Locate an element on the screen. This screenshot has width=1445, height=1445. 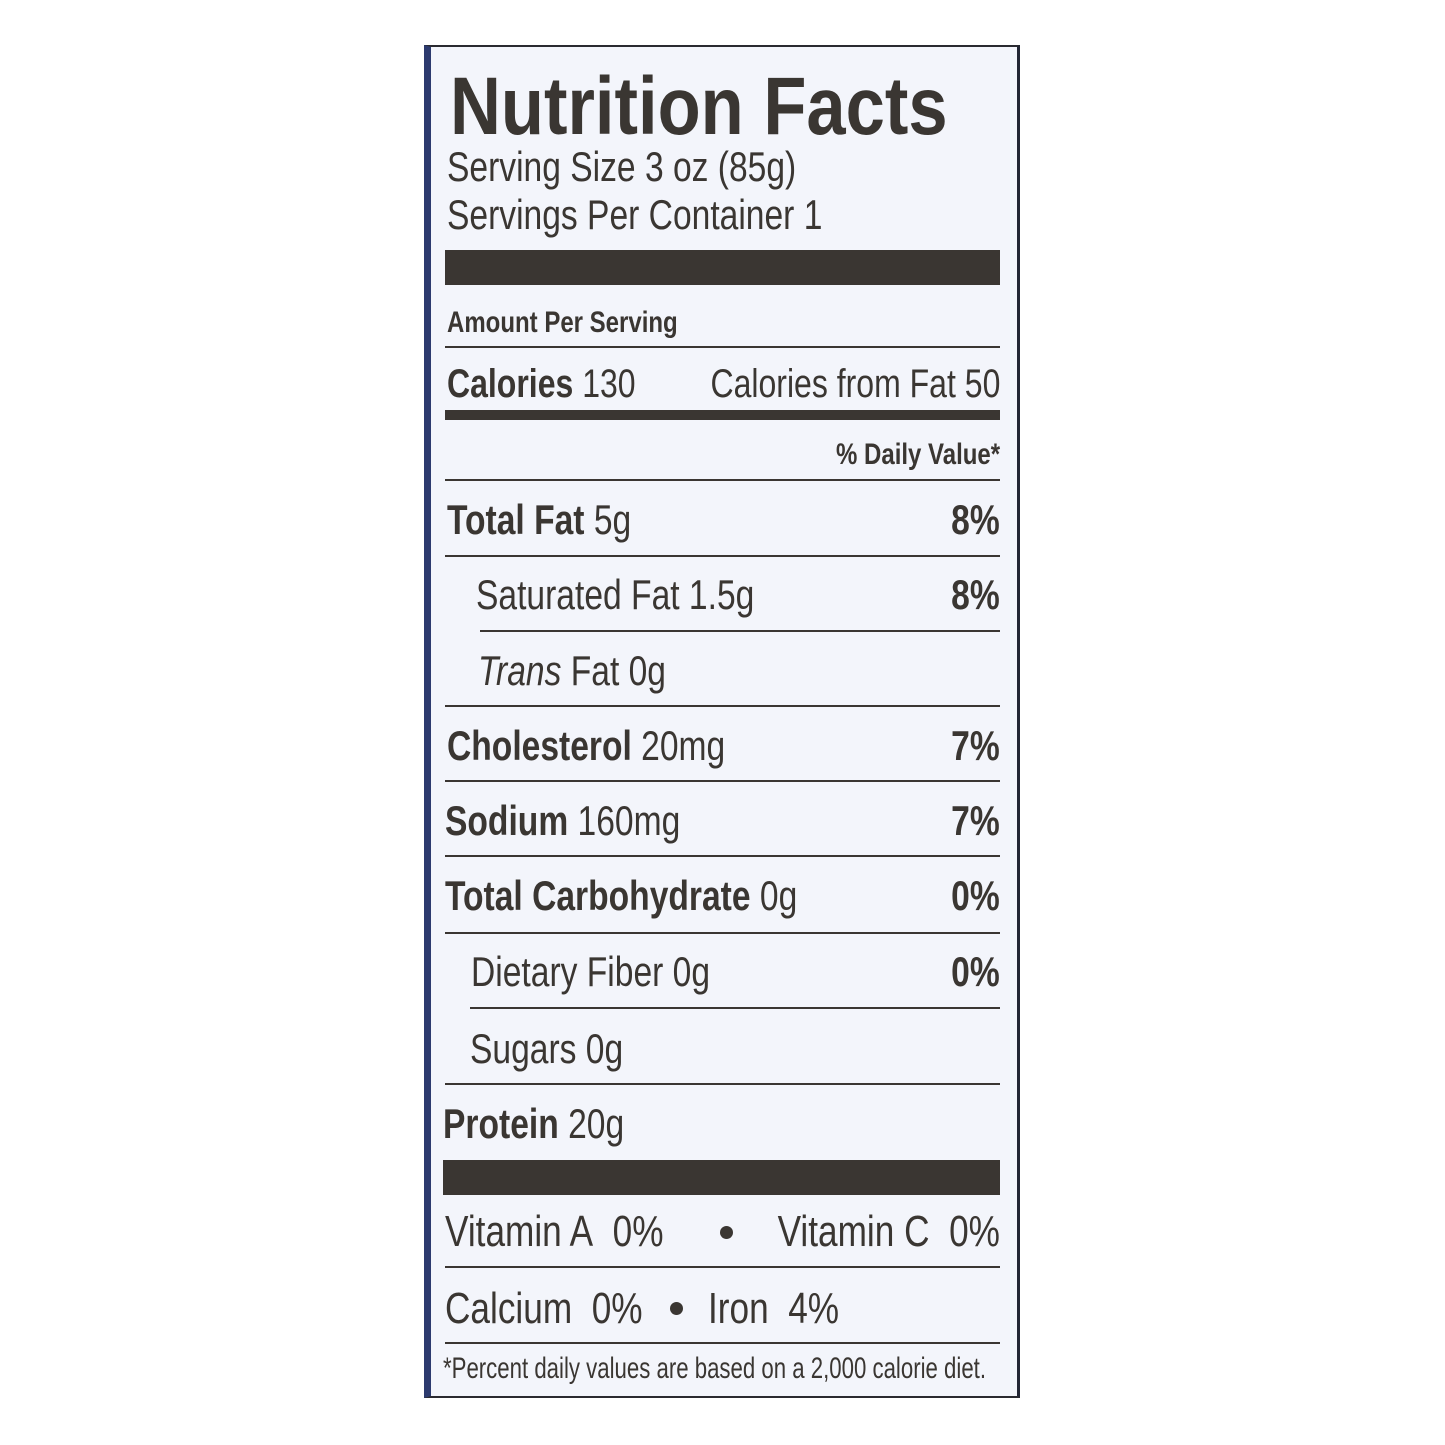
nutrient-amount: 20g is located at coordinates (596, 1123).